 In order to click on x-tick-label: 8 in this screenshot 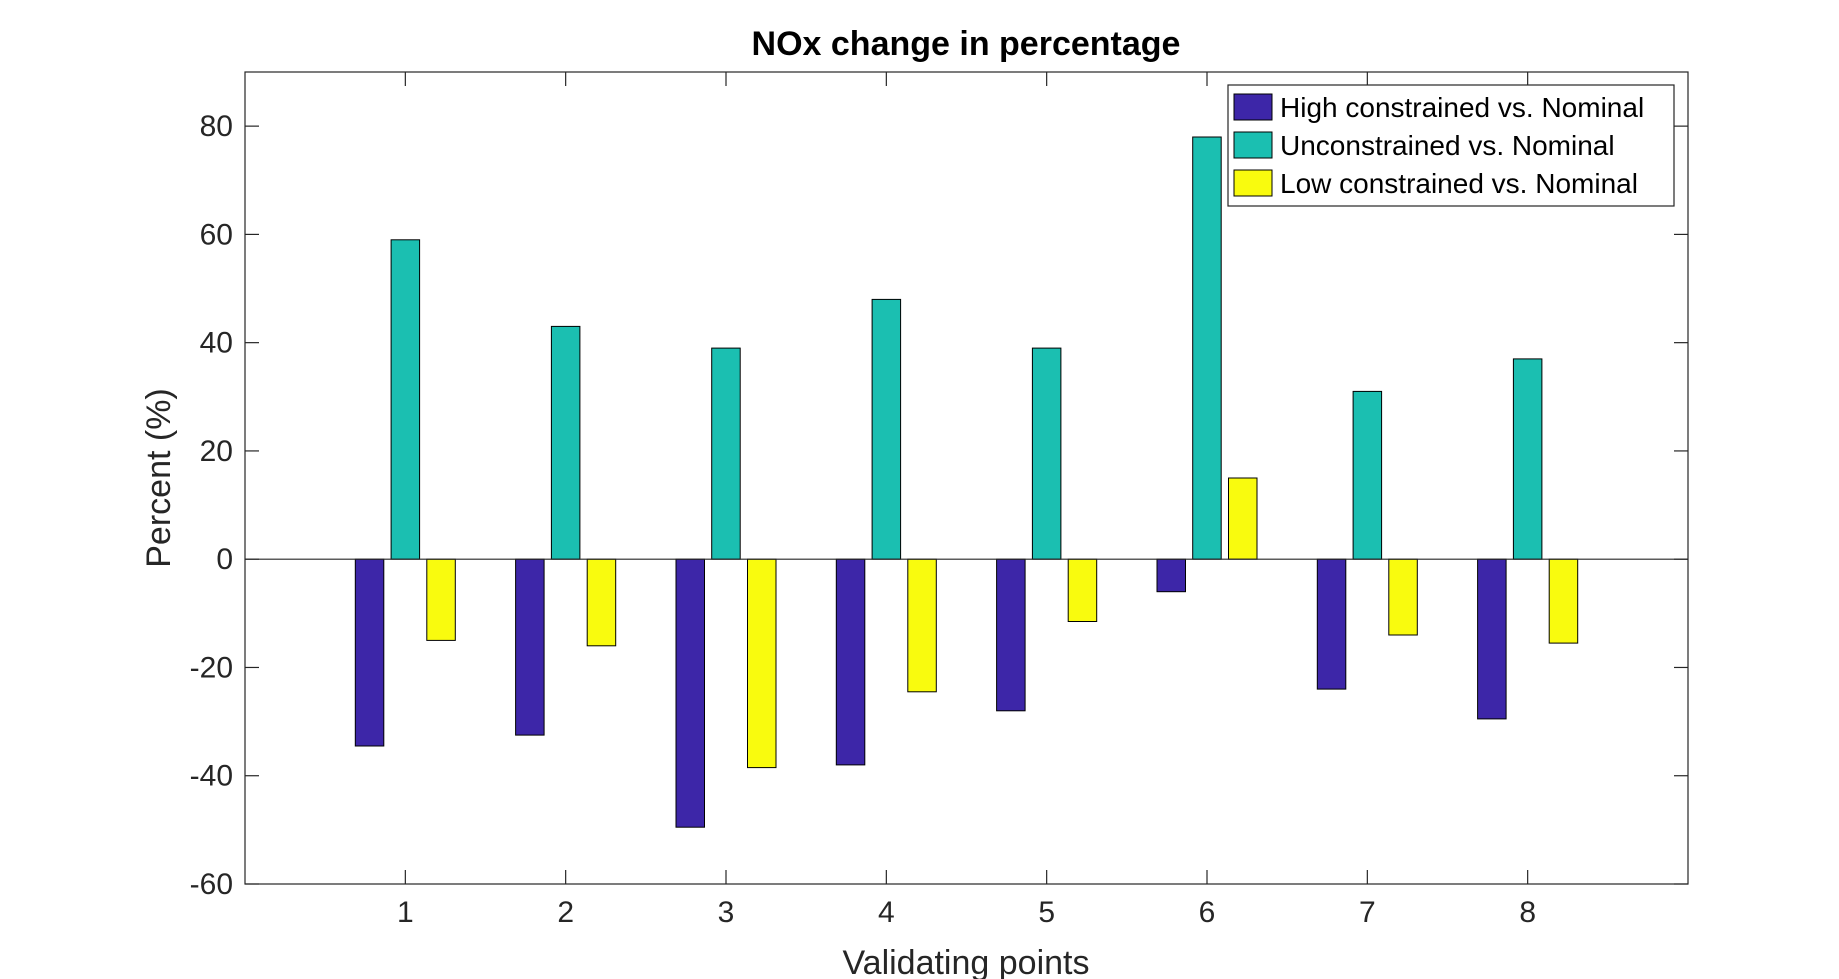, I will do `click(1527, 912)`.